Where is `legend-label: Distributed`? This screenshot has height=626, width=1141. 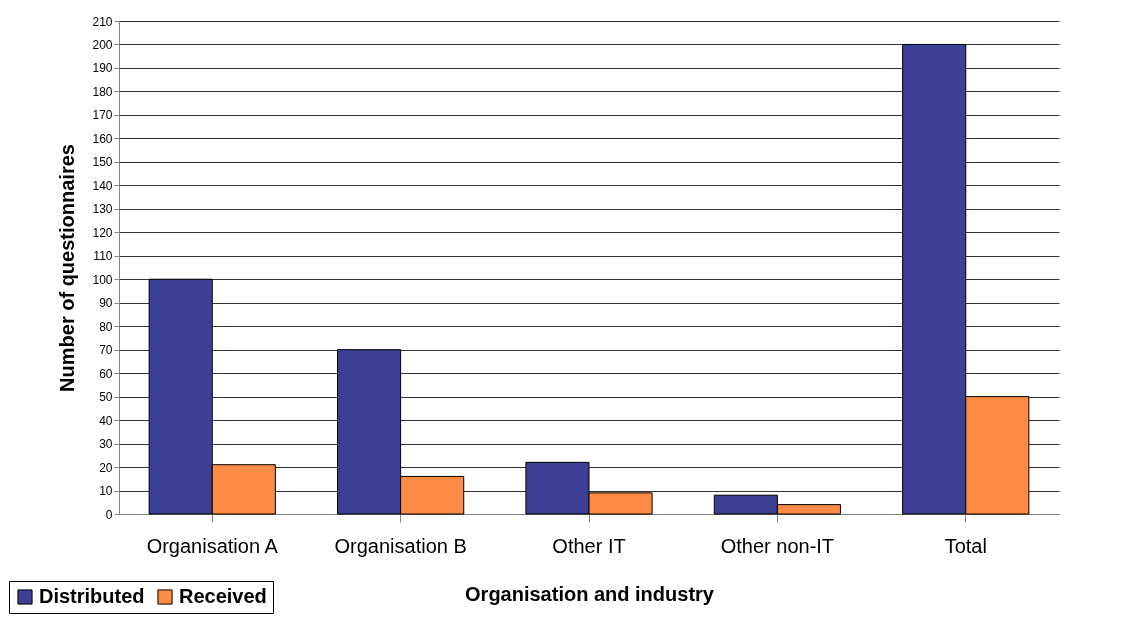 legend-label: Distributed is located at coordinates (92, 596).